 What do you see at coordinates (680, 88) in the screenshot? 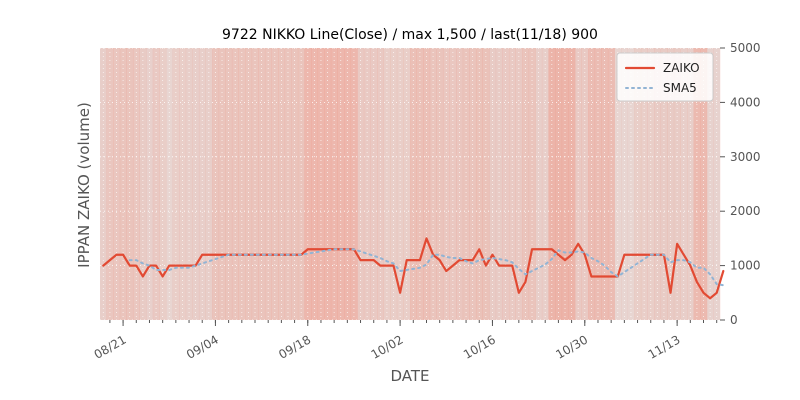
I see `legend-label: SMA5` at bounding box center [680, 88].